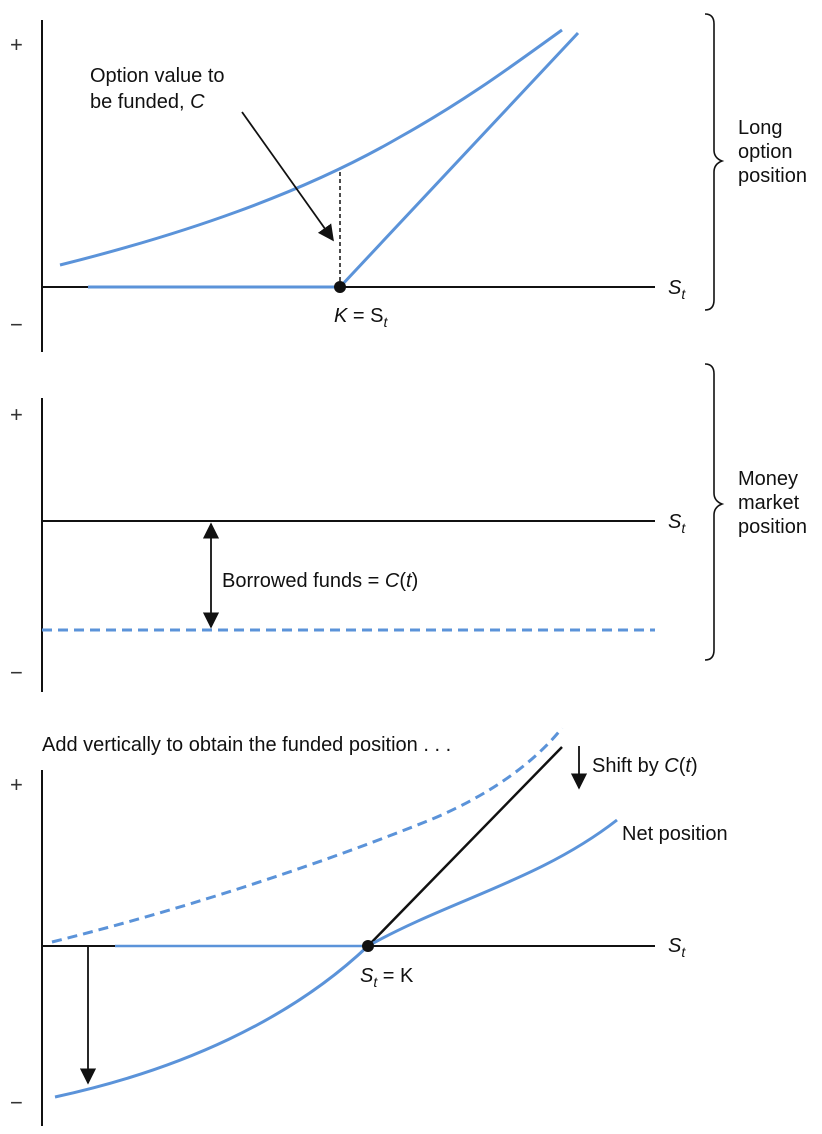 Image resolution: width=822 pixels, height=1134 pixels. Describe the element at coordinates (287, 176) in the screenshot. I see `callout-arrow` at that location.